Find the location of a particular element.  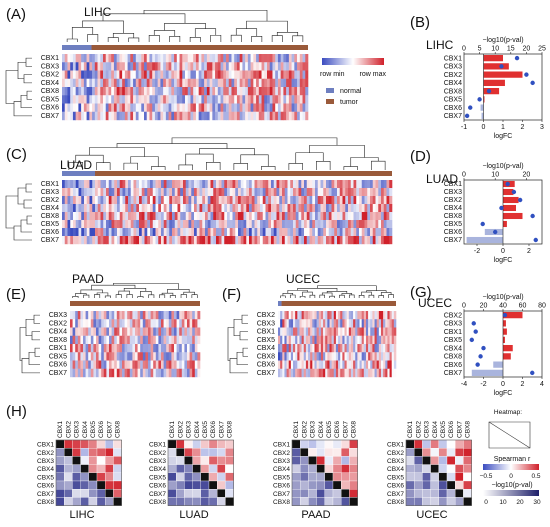

matrix-row-label: CBX2 is located at coordinates (45, 453).